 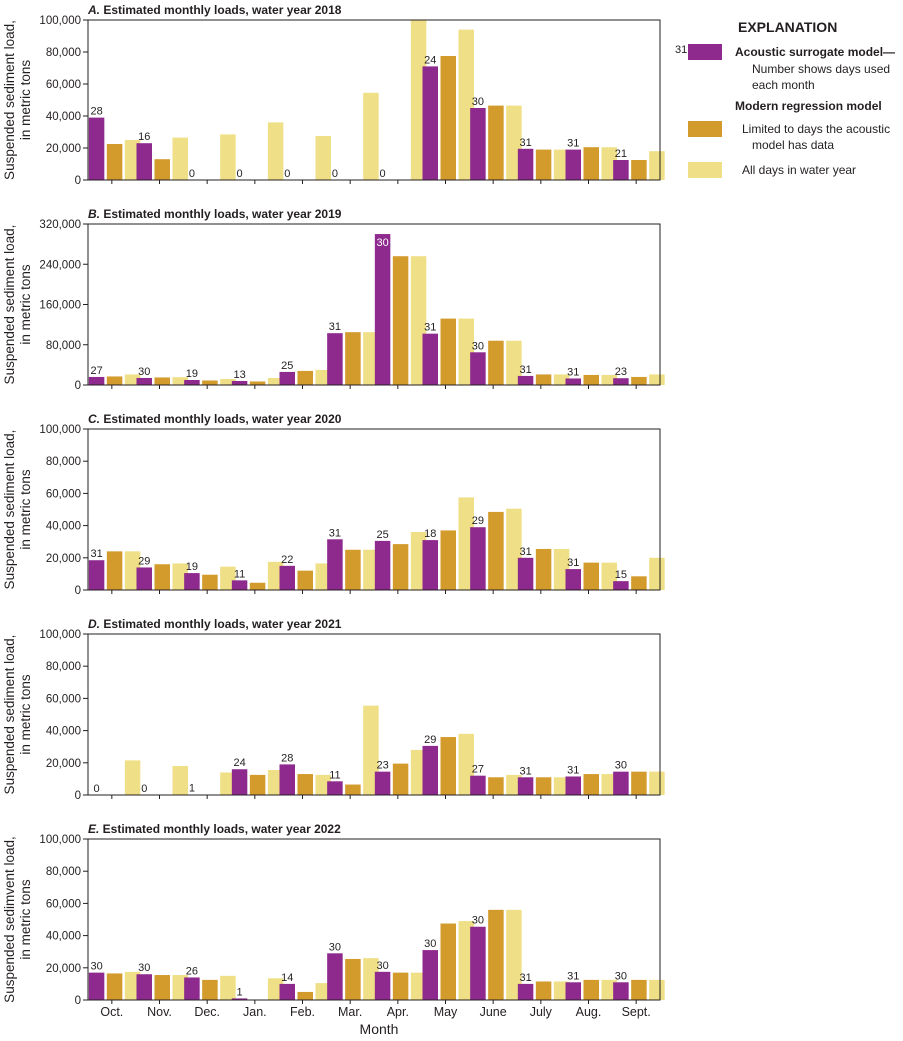 What do you see at coordinates (95, 829) in the screenshot?
I see `panel-letter: E.` at bounding box center [95, 829].